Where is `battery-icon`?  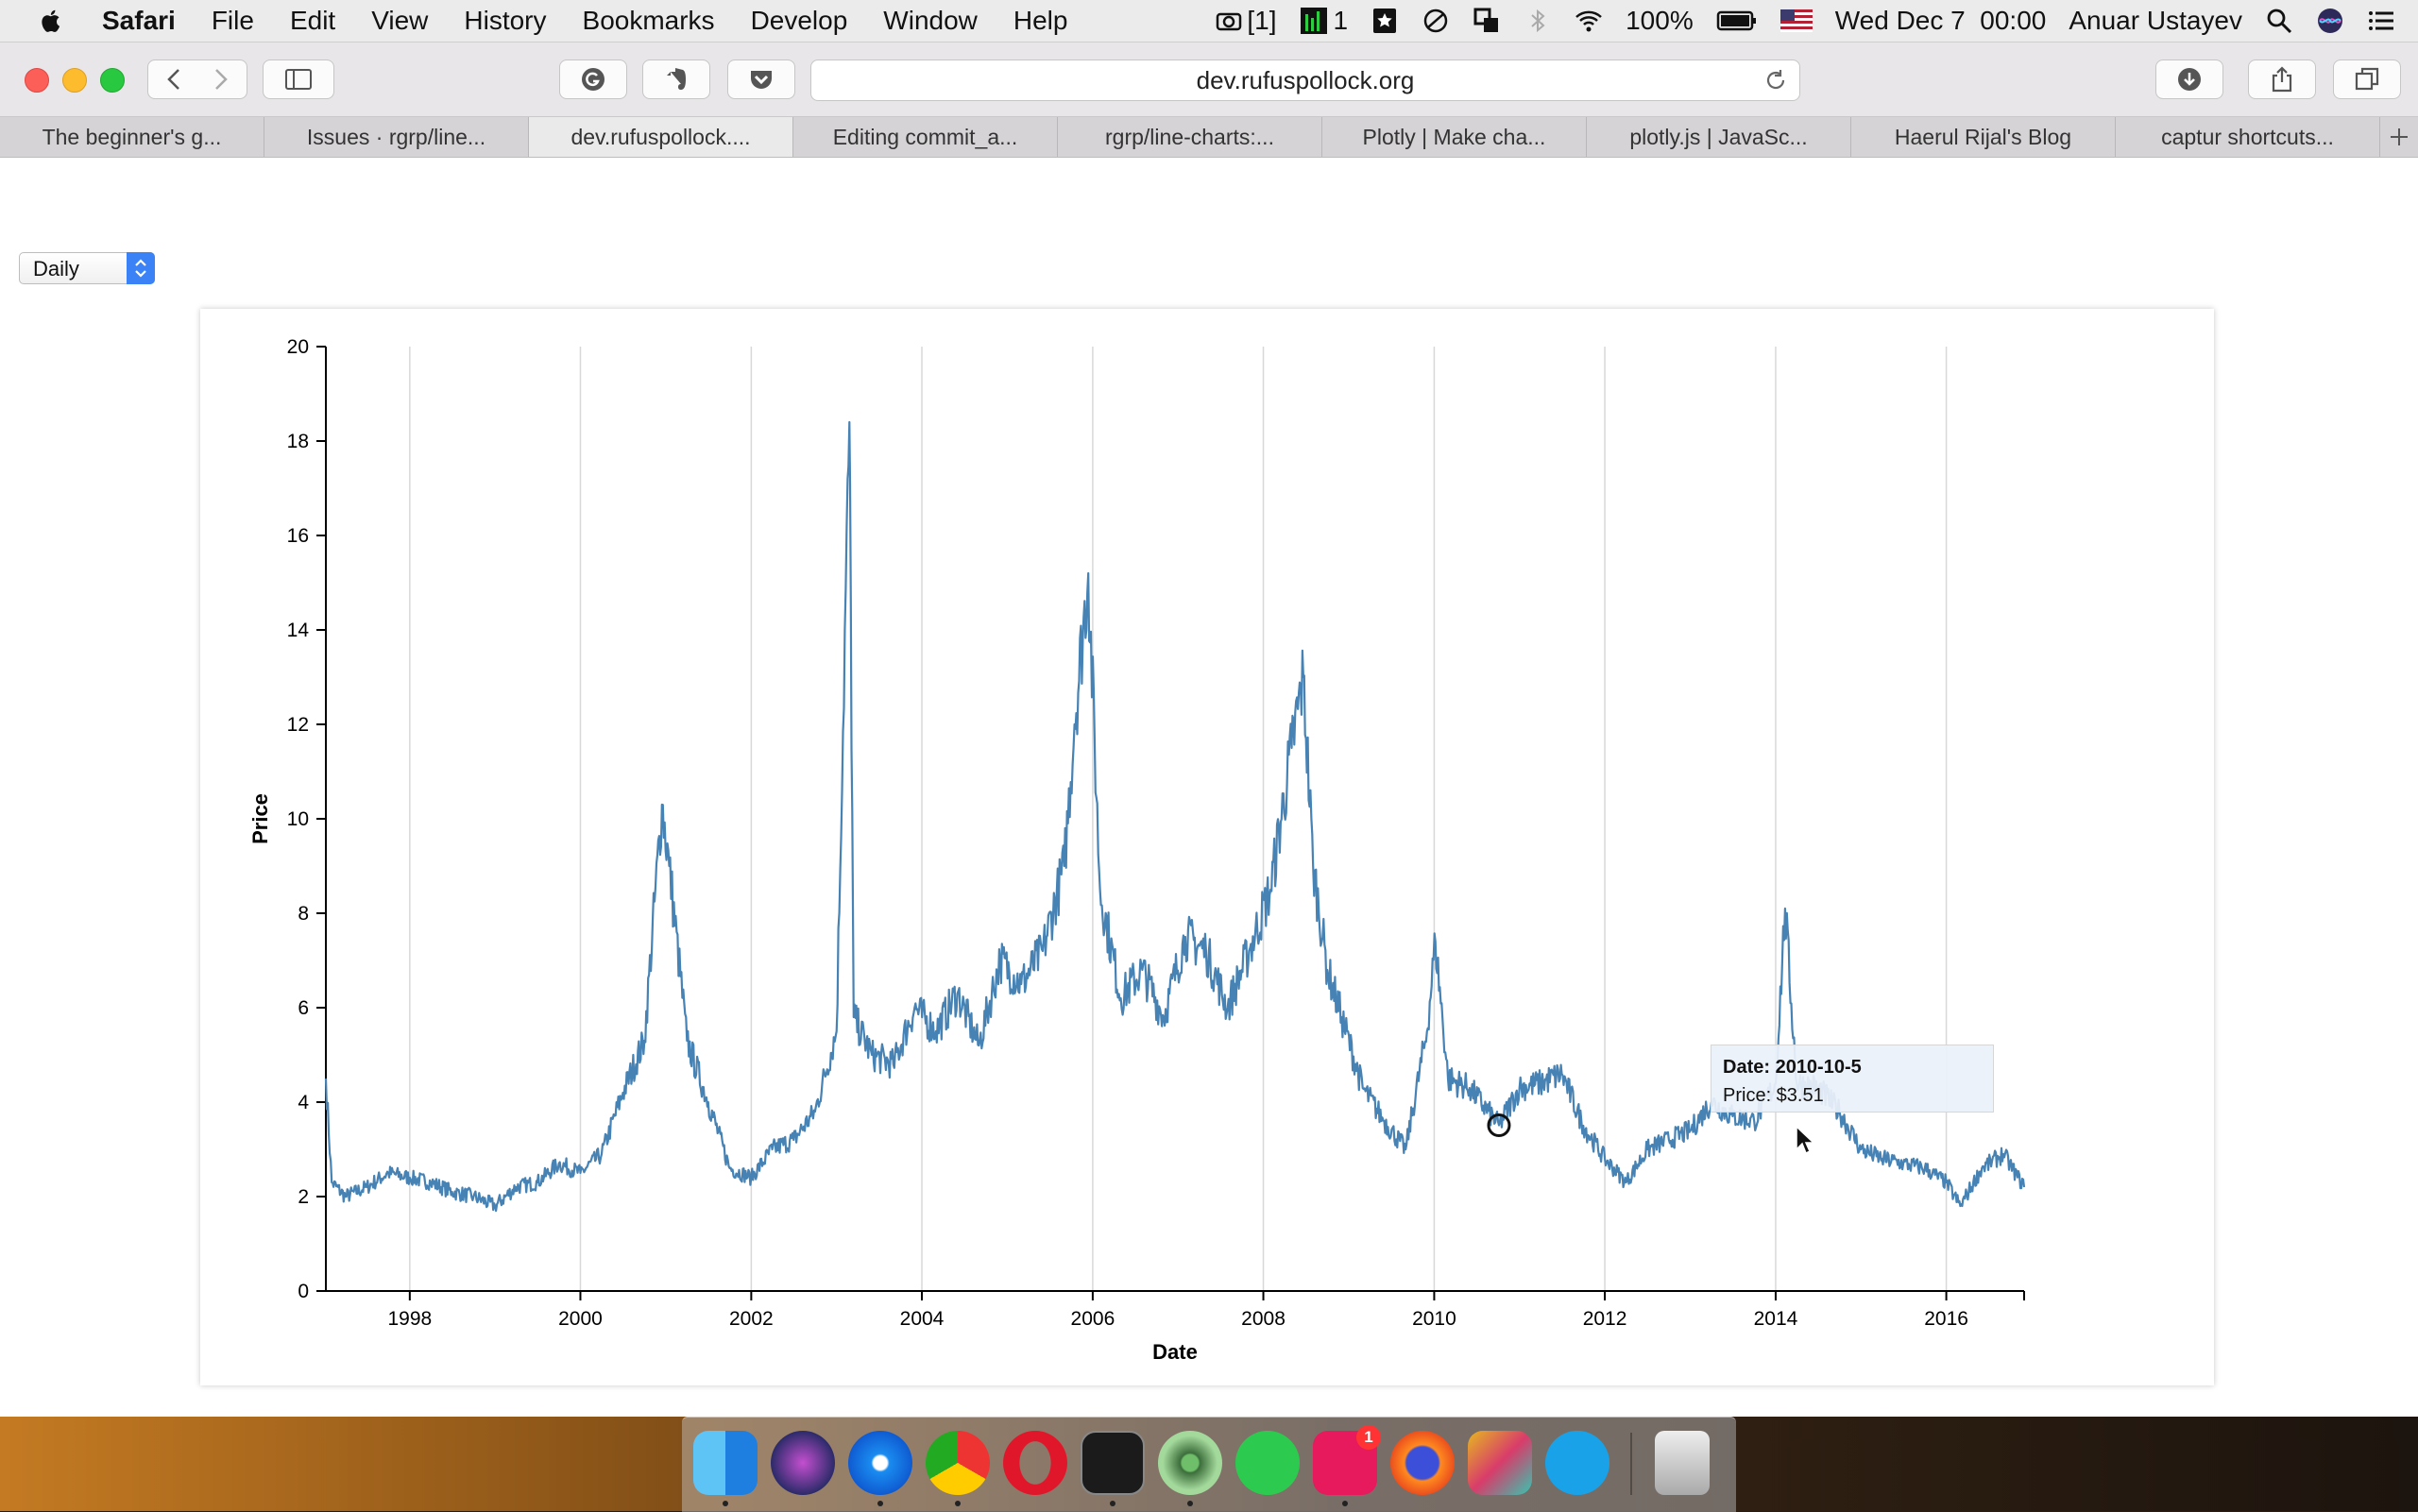 battery-icon is located at coordinates (1737, 21).